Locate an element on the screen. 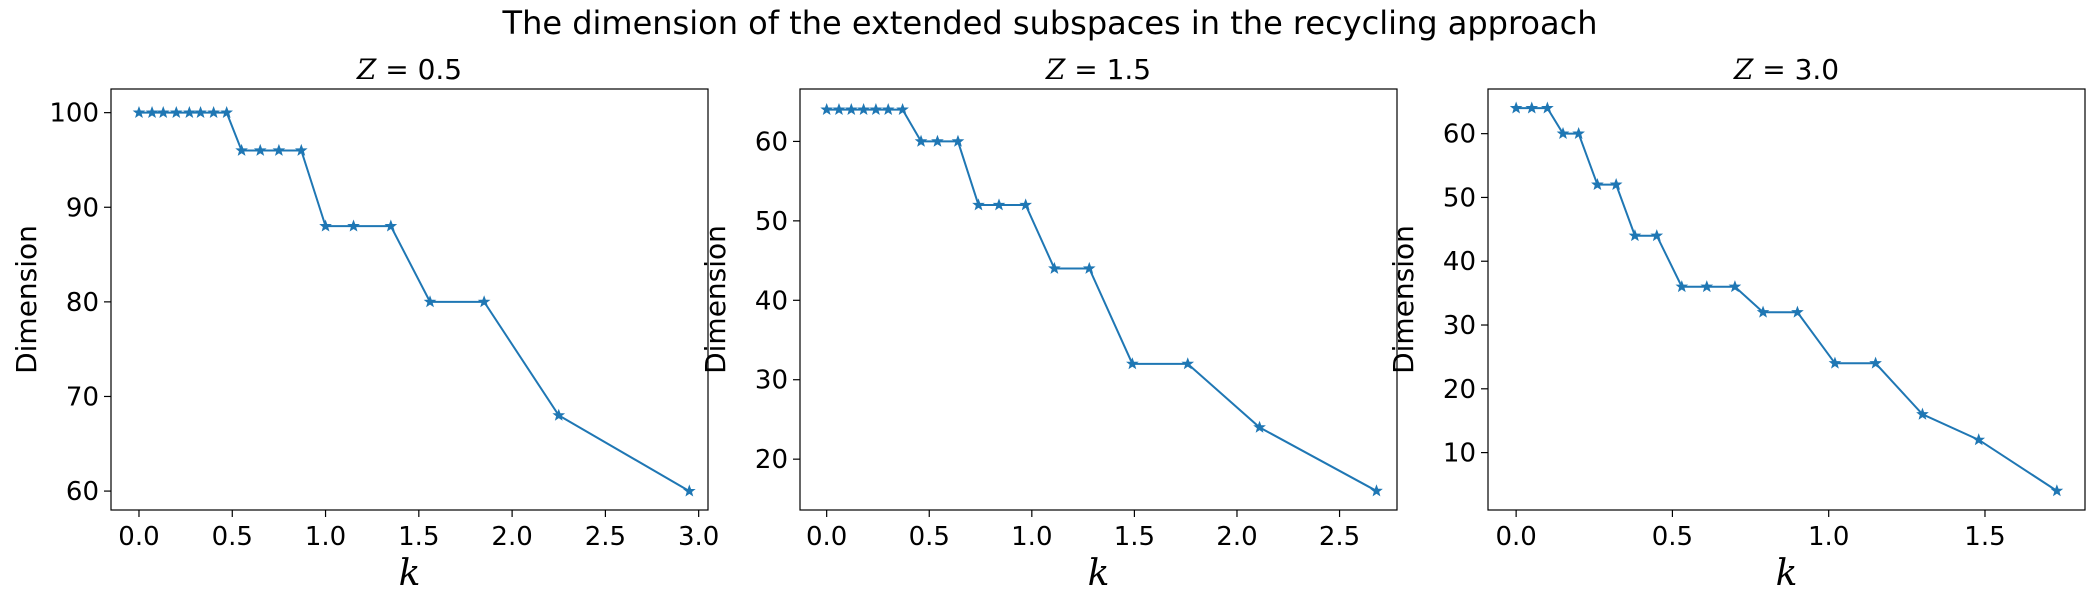 This screenshot has width=2100, height=600. y-tick-label: 80 is located at coordinates (82, 303).